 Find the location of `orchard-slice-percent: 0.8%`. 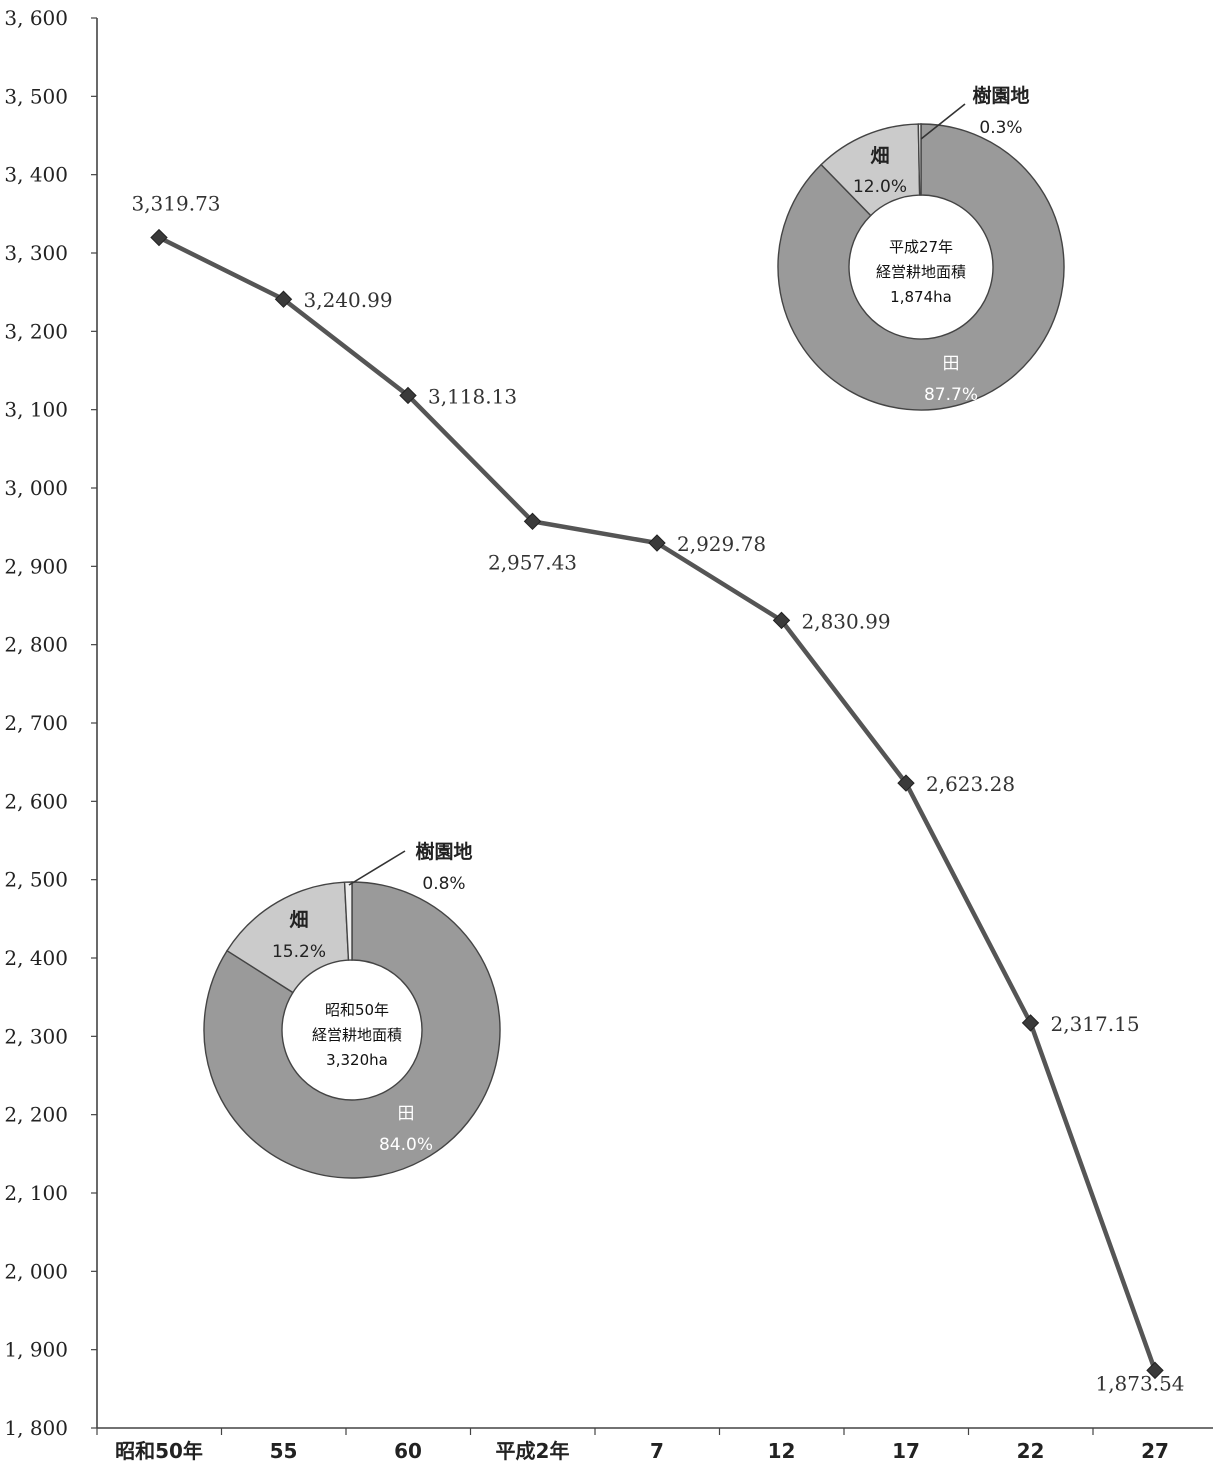

orchard-slice-percent: 0.8% is located at coordinates (443, 884).